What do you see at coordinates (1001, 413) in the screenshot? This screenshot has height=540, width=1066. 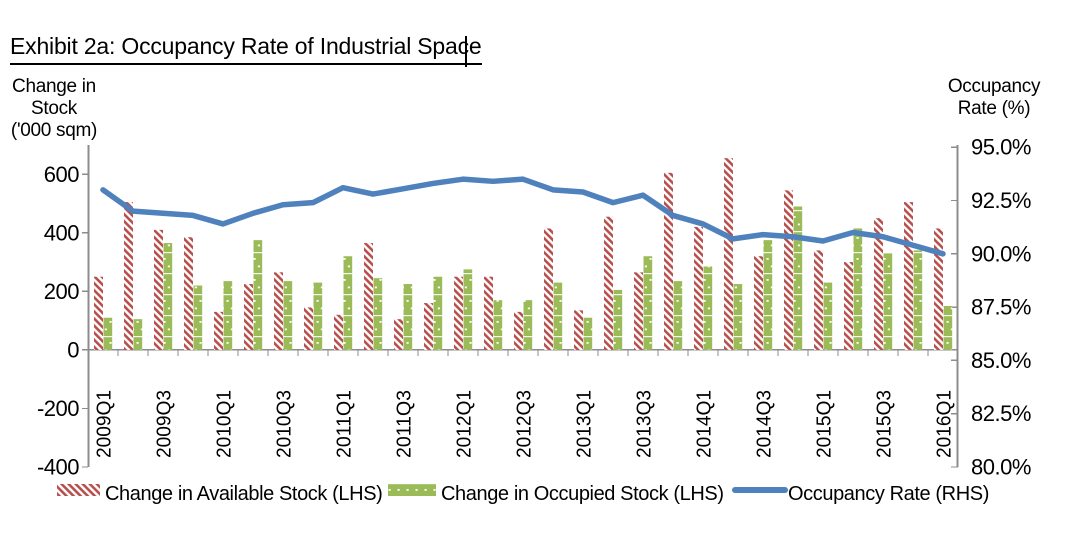 I see `svg-text: 82.5%` at bounding box center [1001, 413].